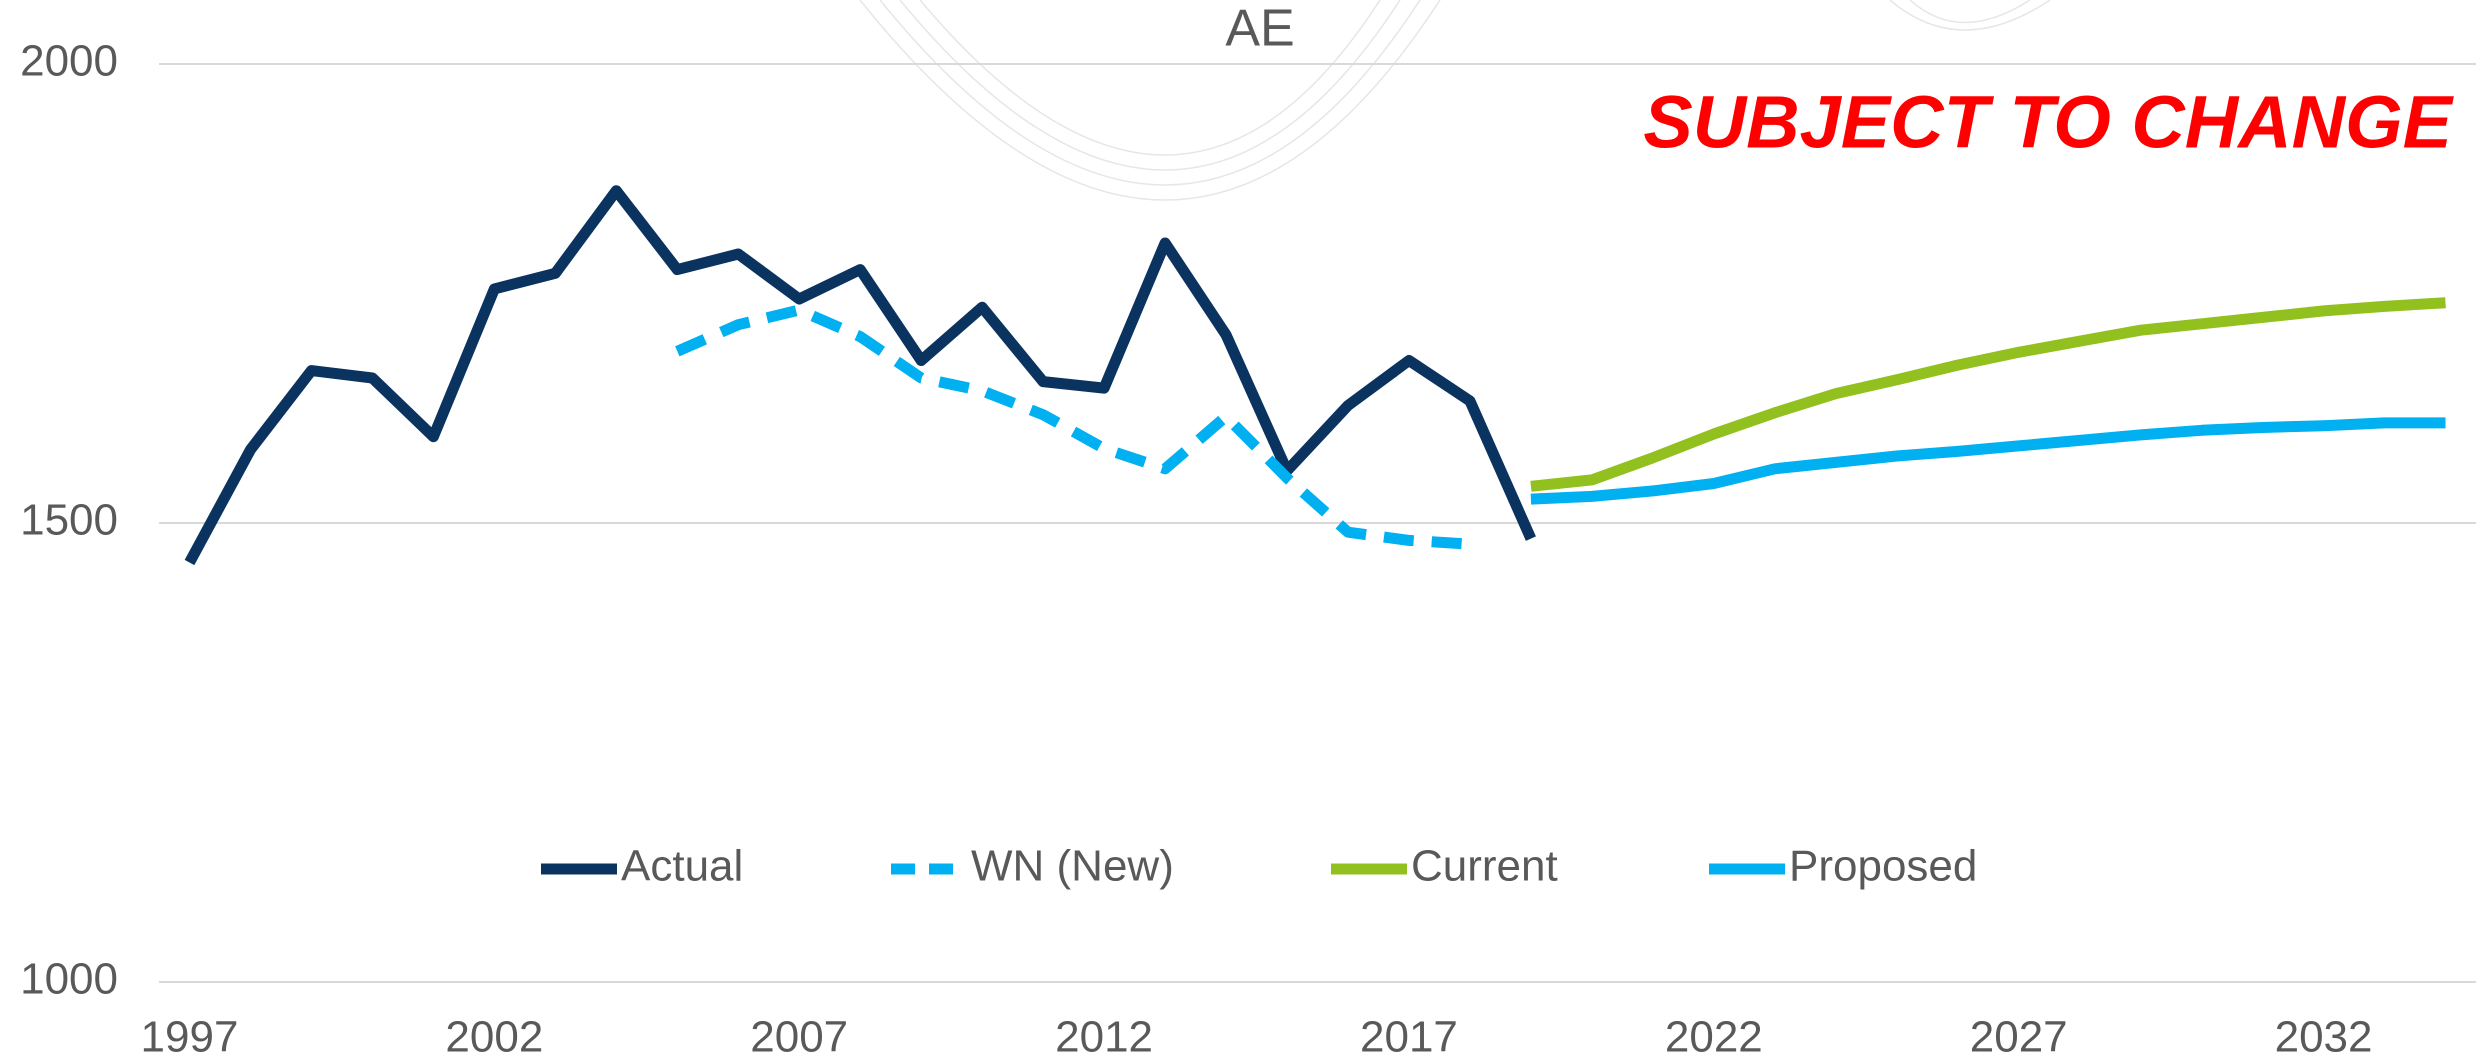 This screenshot has height=1064, width=2484. What do you see at coordinates (1104, 1036) in the screenshot?
I see `x-tick-label: 2012` at bounding box center [1104, 1036].